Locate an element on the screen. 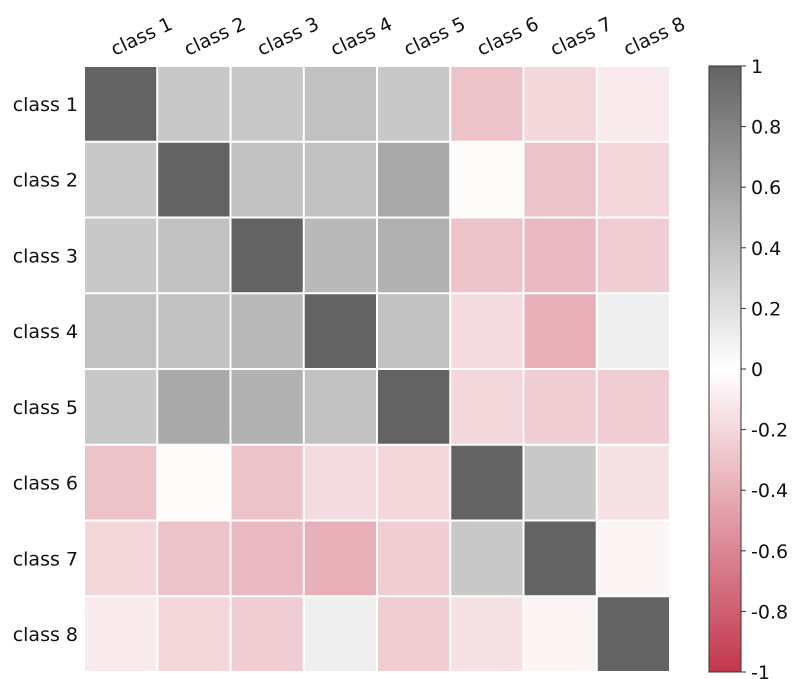 This screenshot has width=798, height=679. colorbar-tick-label: 1 is located at coordinates (757, 67).